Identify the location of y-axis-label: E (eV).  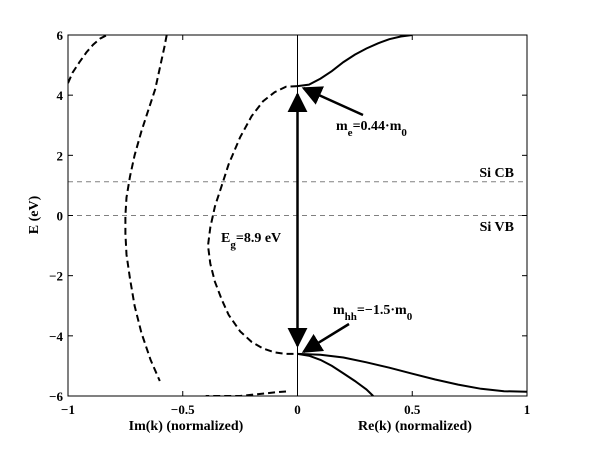
(34, 214).